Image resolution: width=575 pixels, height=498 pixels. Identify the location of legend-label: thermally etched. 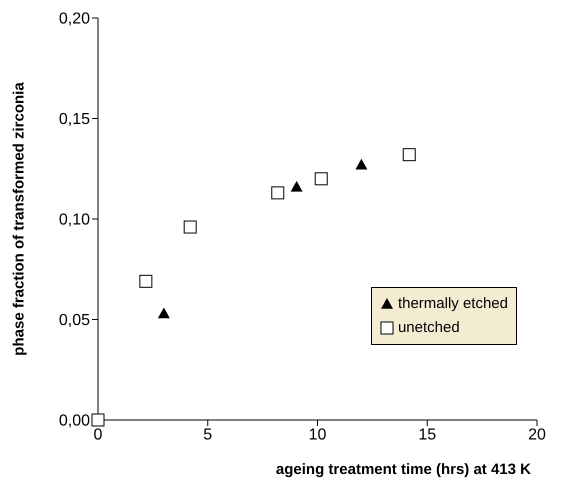
(453, 304).